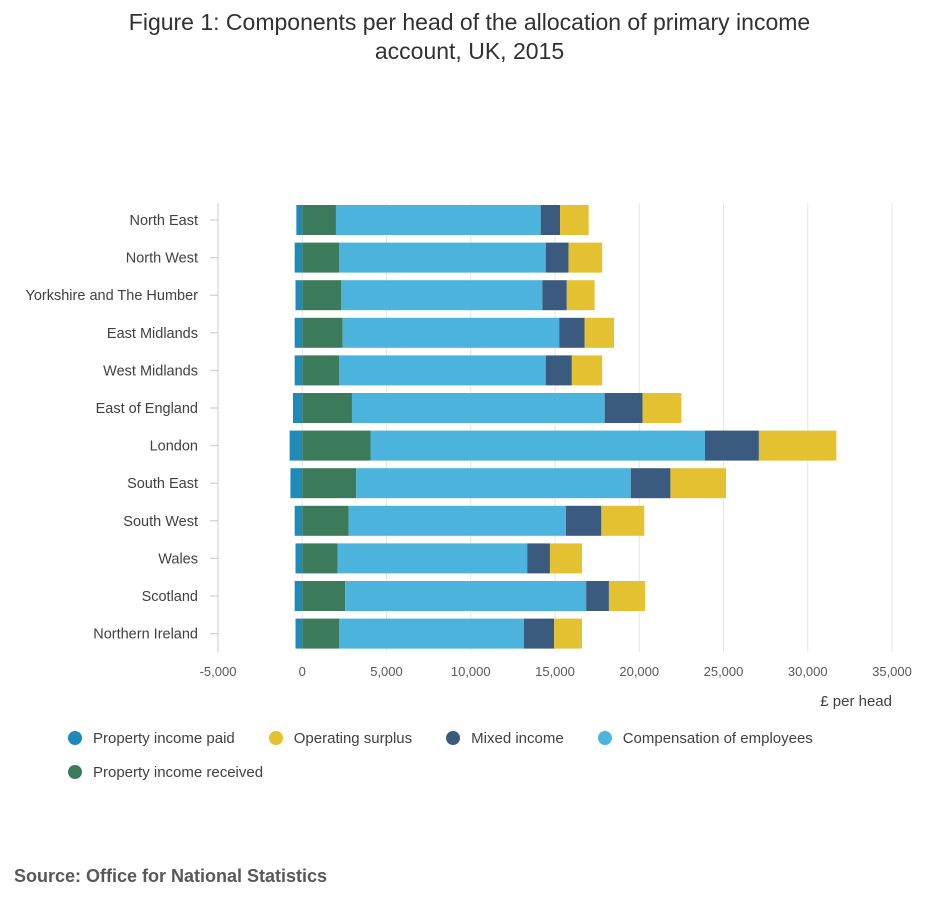 The image size is (939, 914). Describe the element at coordinates (639, 671) in the screenshot. I see `x-tick-label: 20,000` at that location.